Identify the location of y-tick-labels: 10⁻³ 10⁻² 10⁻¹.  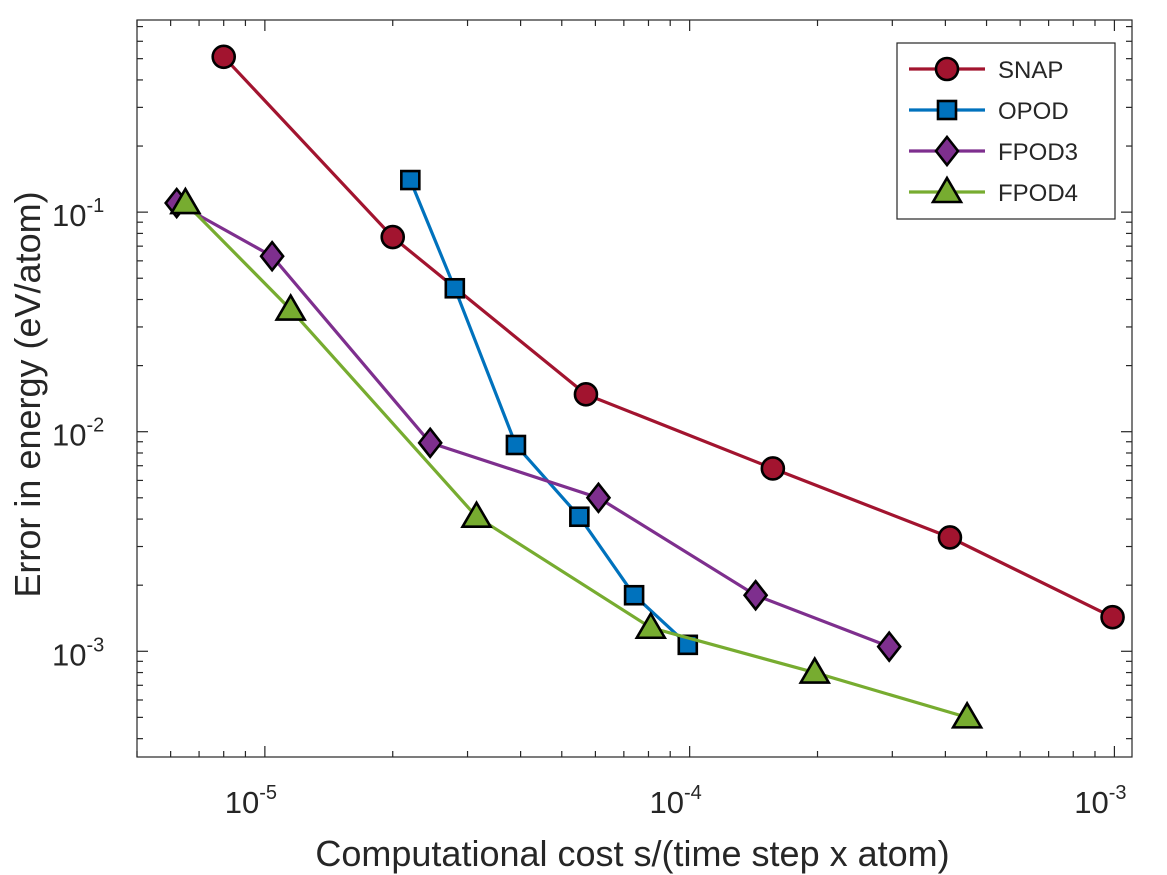
(78, 433).